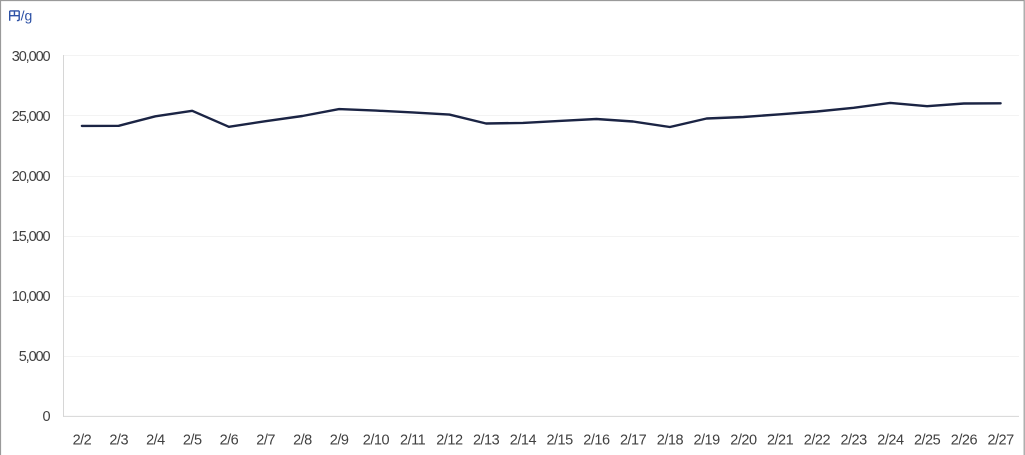 This screenshot has height=455, width=1025. I want to click on svg-text: 2/10, so click(376, 441).